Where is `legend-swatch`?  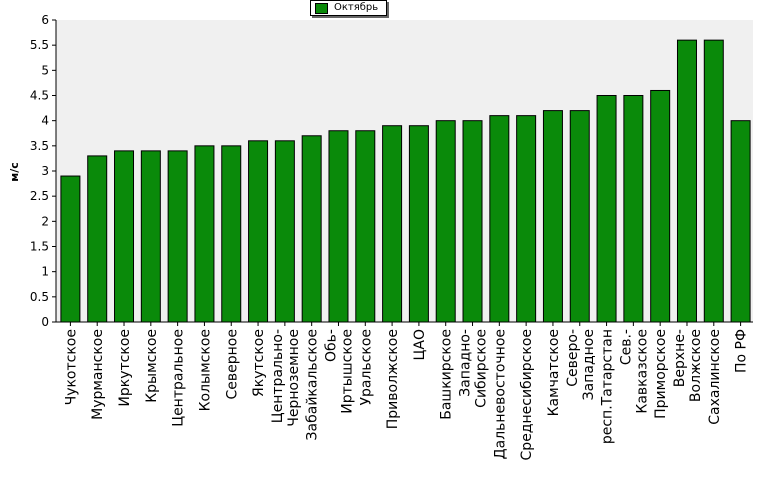
legend-swatch is located at coordinates (321, 8).